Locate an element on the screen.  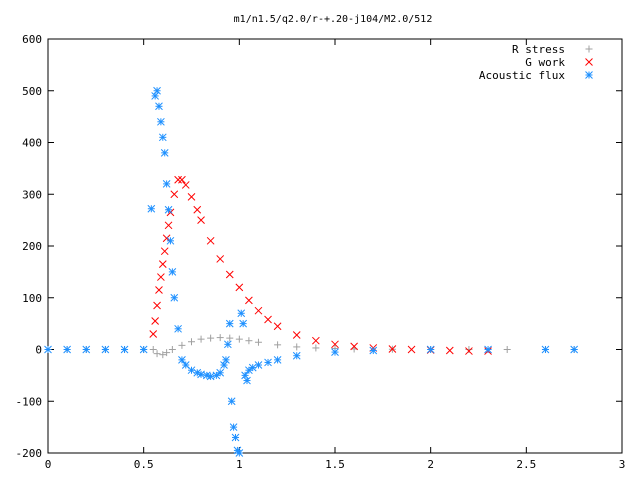
y-tick-label: 100 is located at coordinates (32, 298).